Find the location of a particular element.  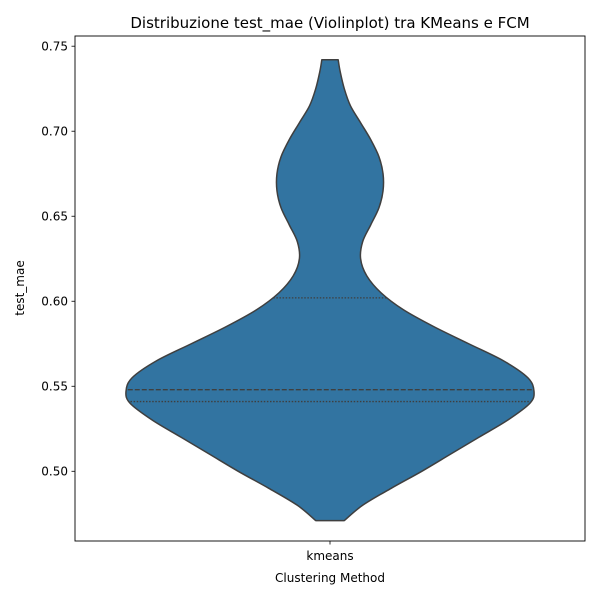

y-tick-label: 0.60 is located at coordinates (54, 302).